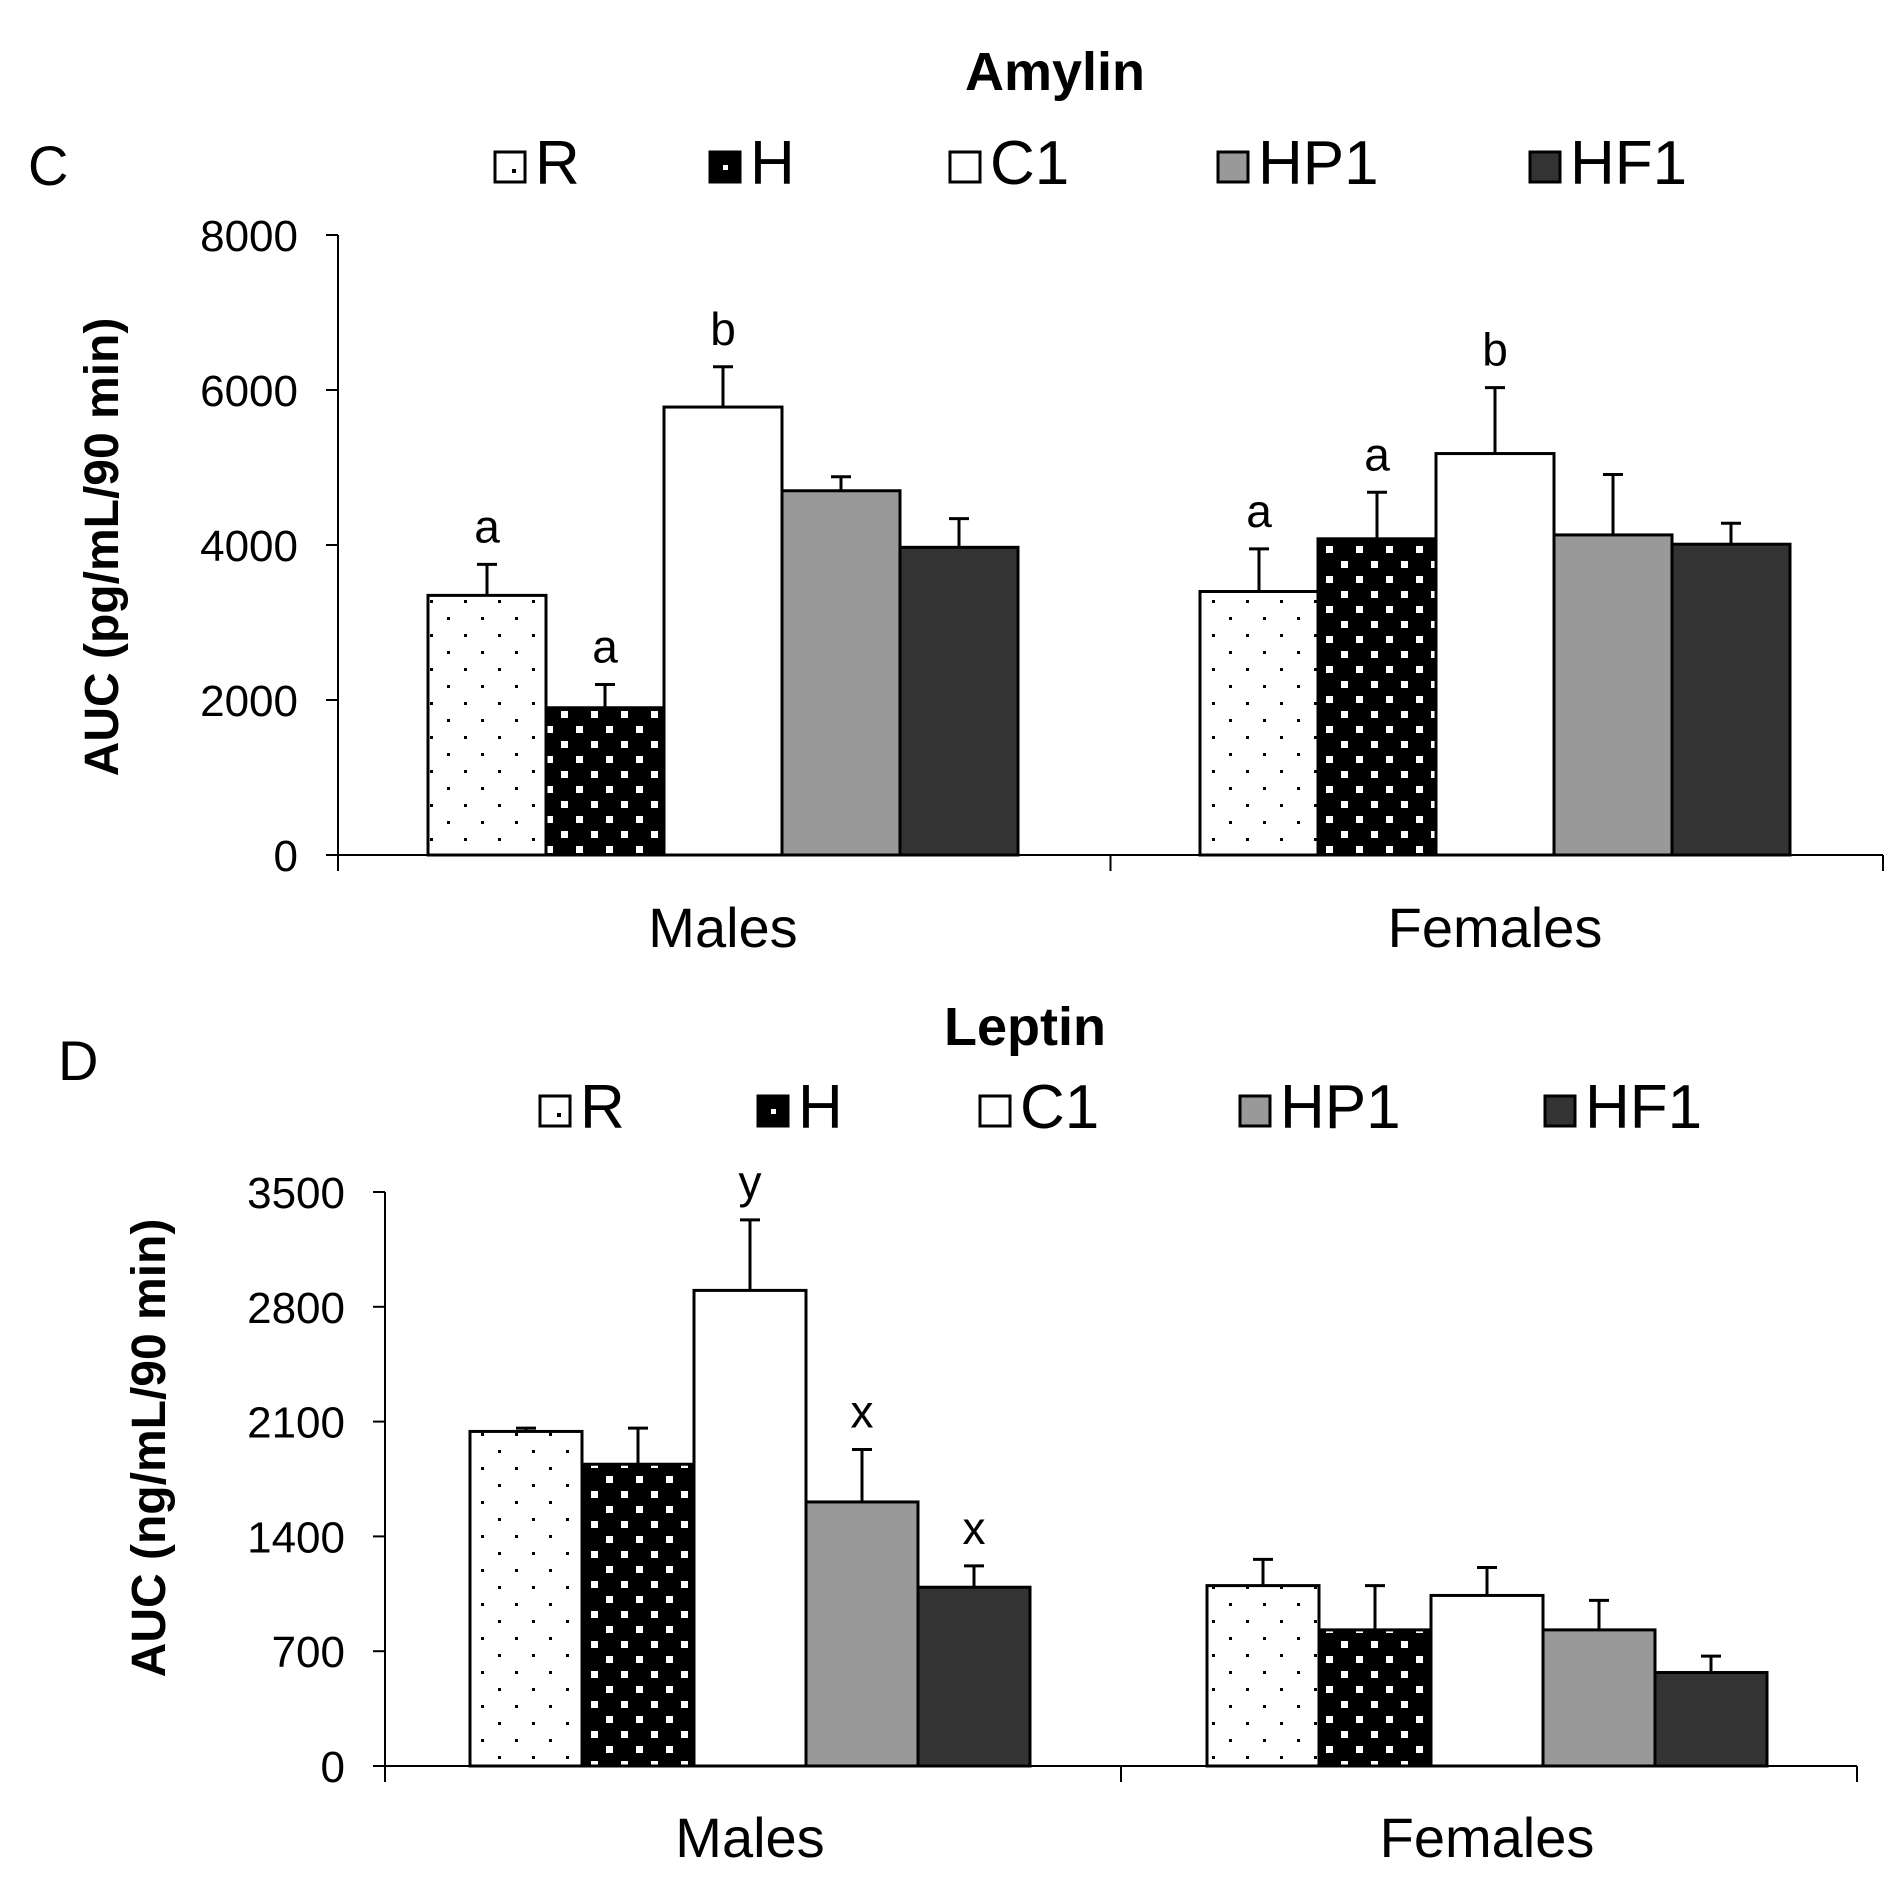  Describe the element at coordinates (249, 546) in the screenshot. I see `amylin-y-tick-label: 4000` at that location.